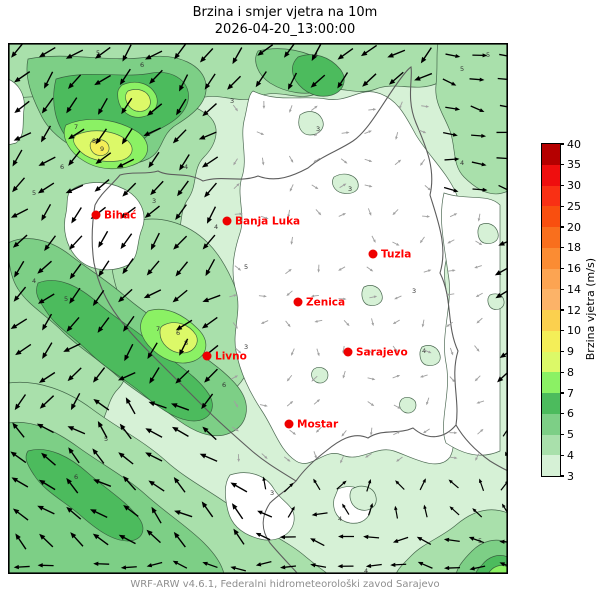 Image resolution: width=600 pixels, height=600 pixels. I want to click on contour-label: 8, so click(94, 141).